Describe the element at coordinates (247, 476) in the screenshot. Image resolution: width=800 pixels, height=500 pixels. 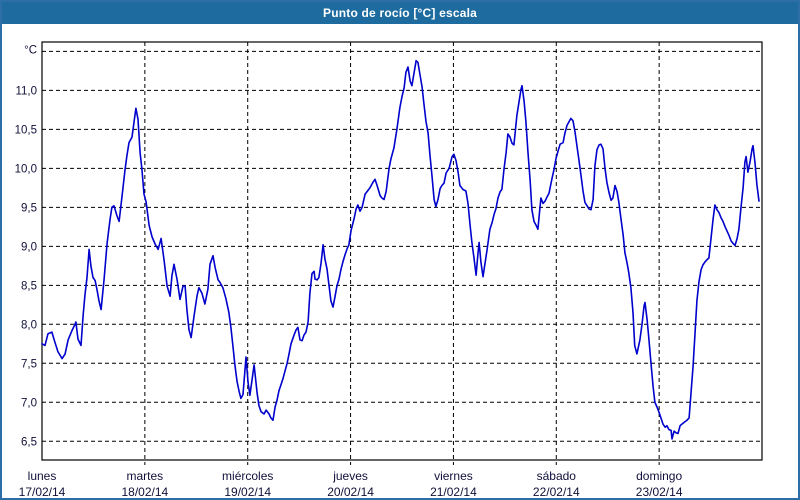
I see `x-day-label: miércoles` at that location.